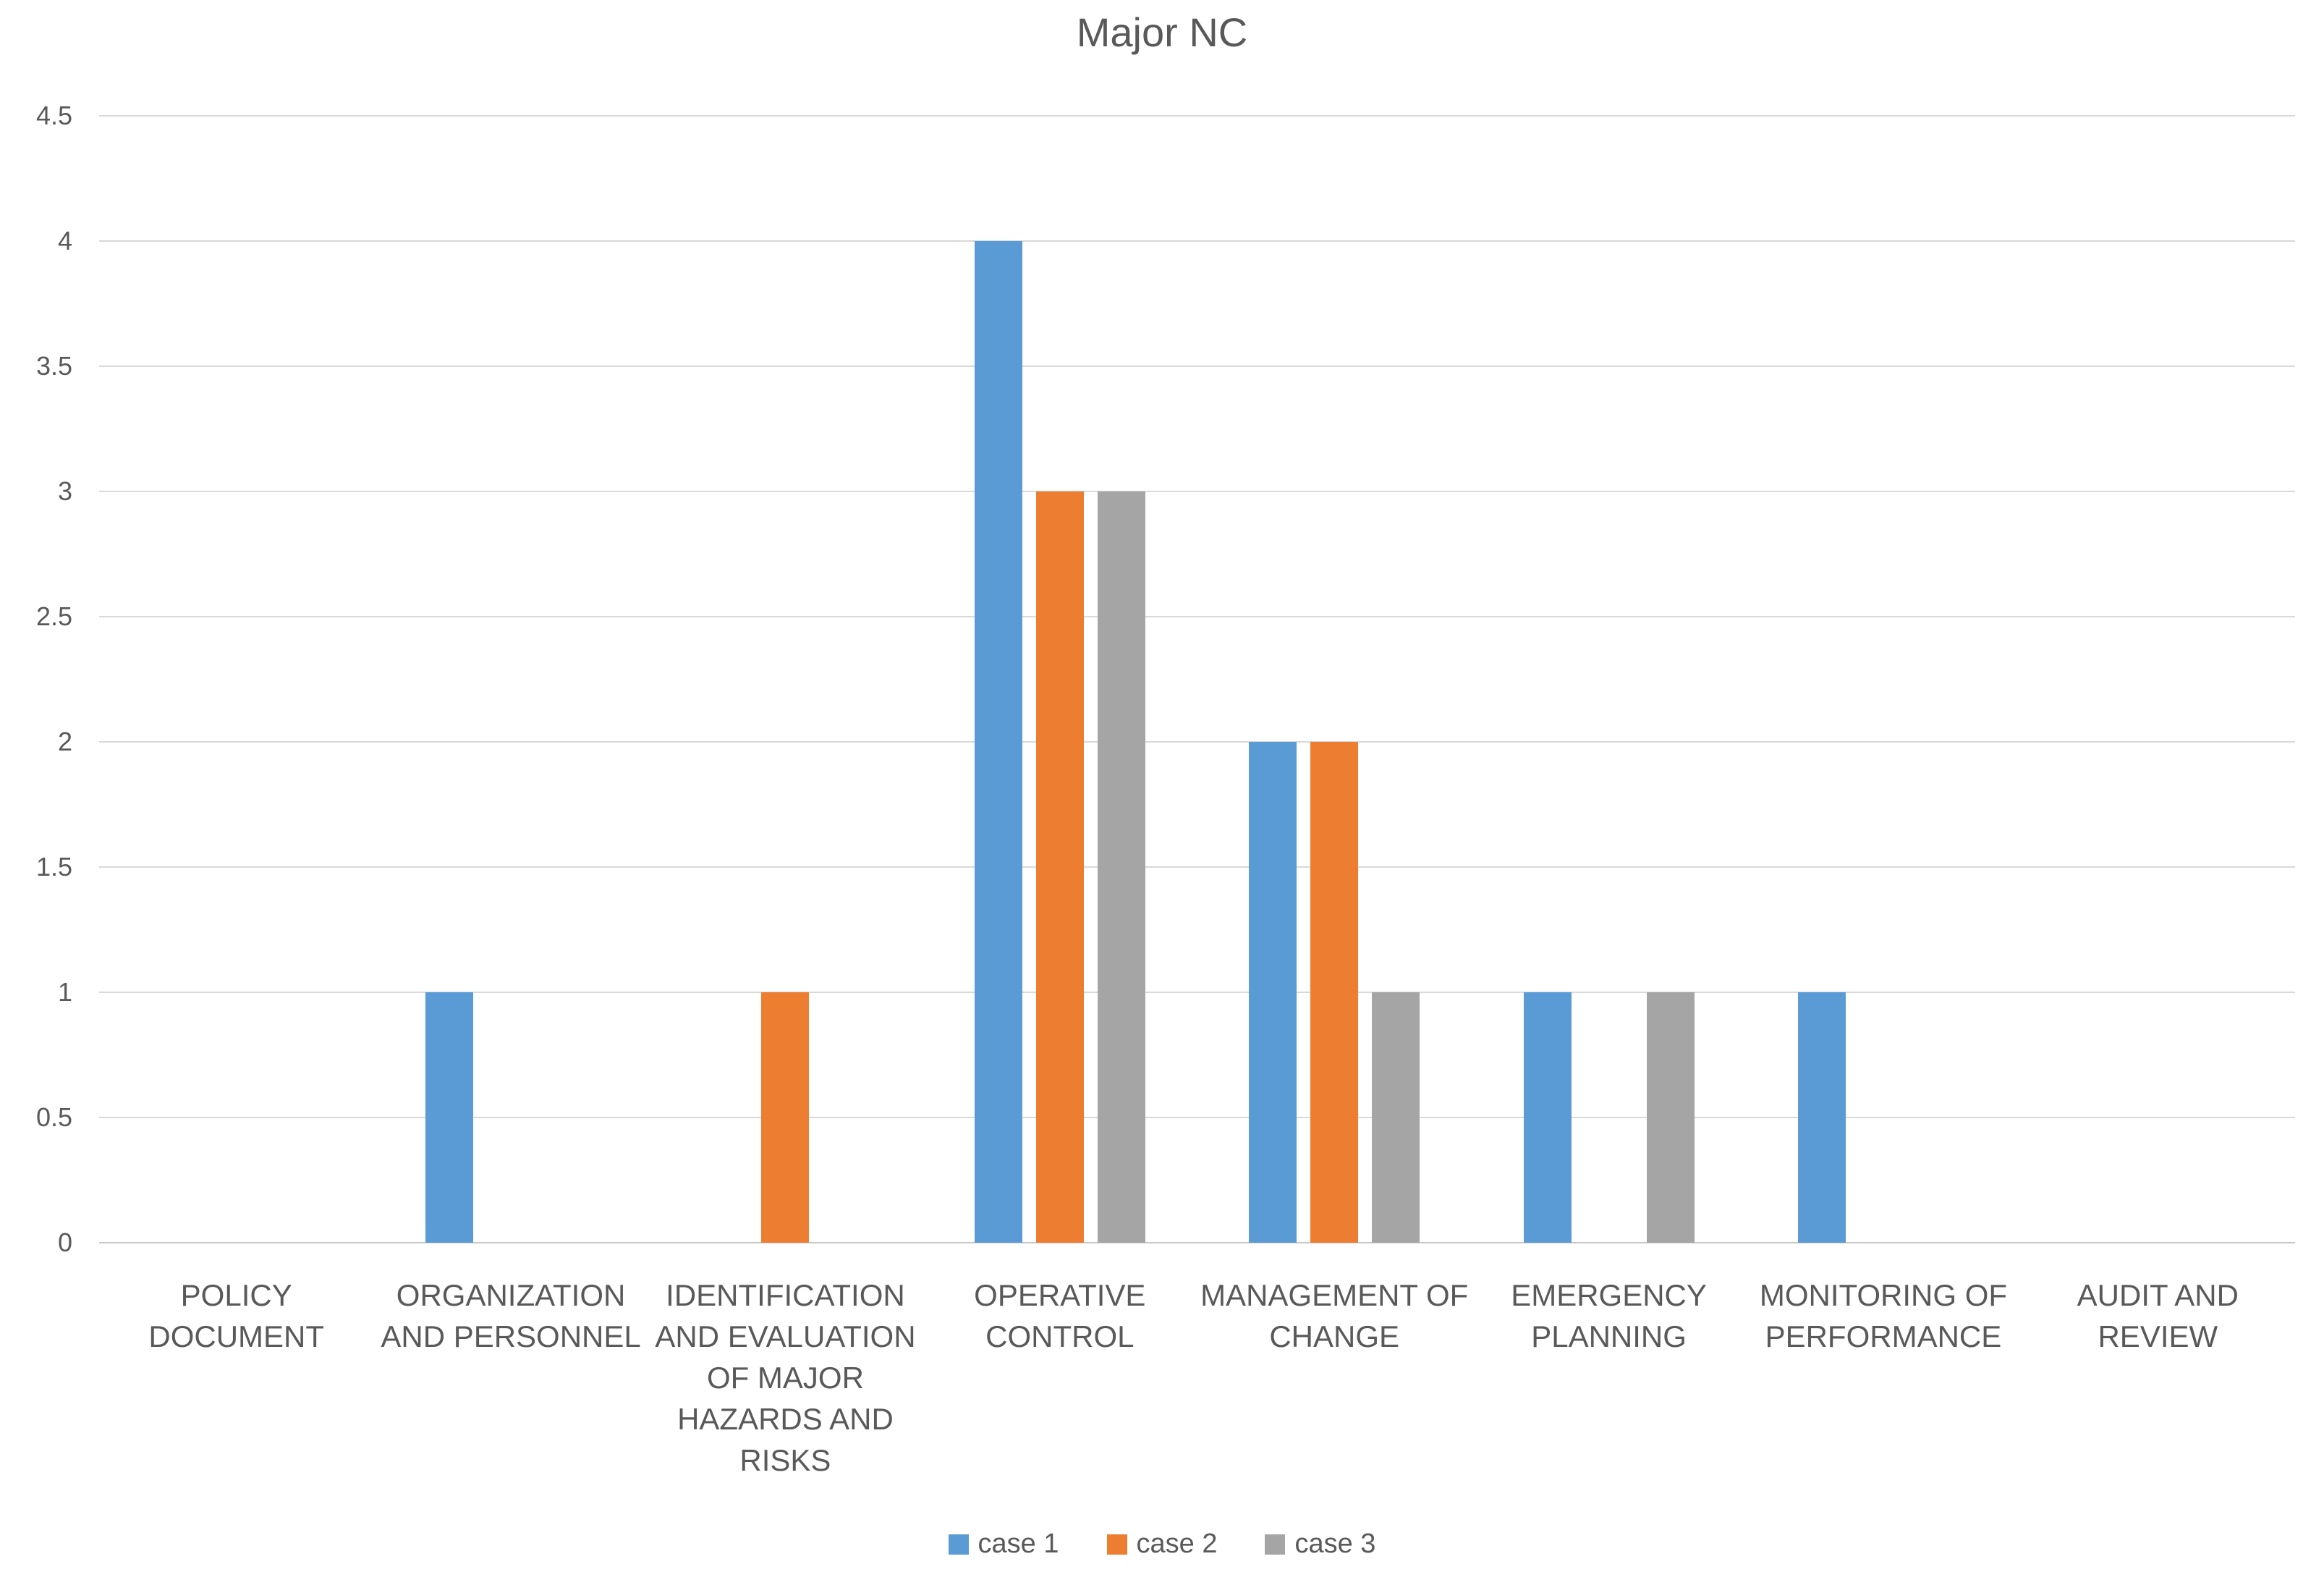 Image resolution: width=2324 pixels, height=1572 pixels. Describe the element at coordinates (785, 1295) in the screenshot. I see `x-axis-label-line: IDENTIFICATION` at that location.